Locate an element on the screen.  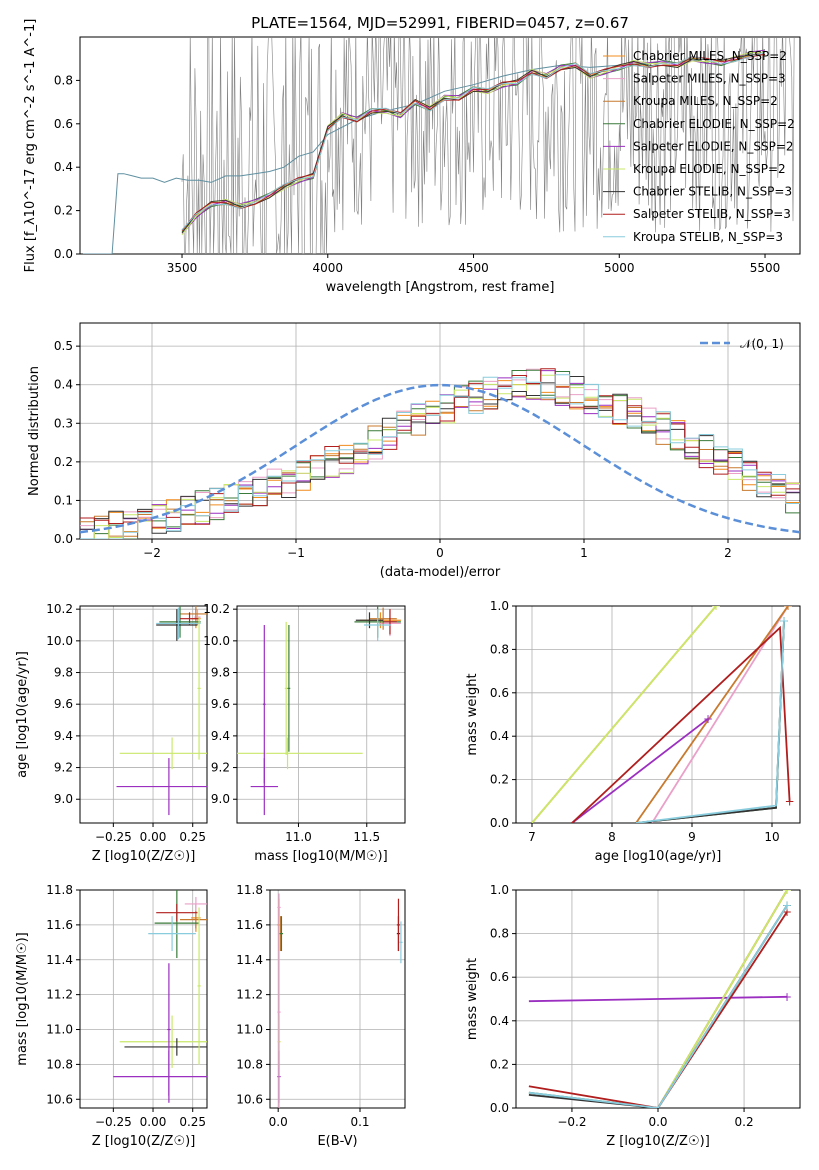
x-tick-label: 10 is located at coordinates (771, 837).